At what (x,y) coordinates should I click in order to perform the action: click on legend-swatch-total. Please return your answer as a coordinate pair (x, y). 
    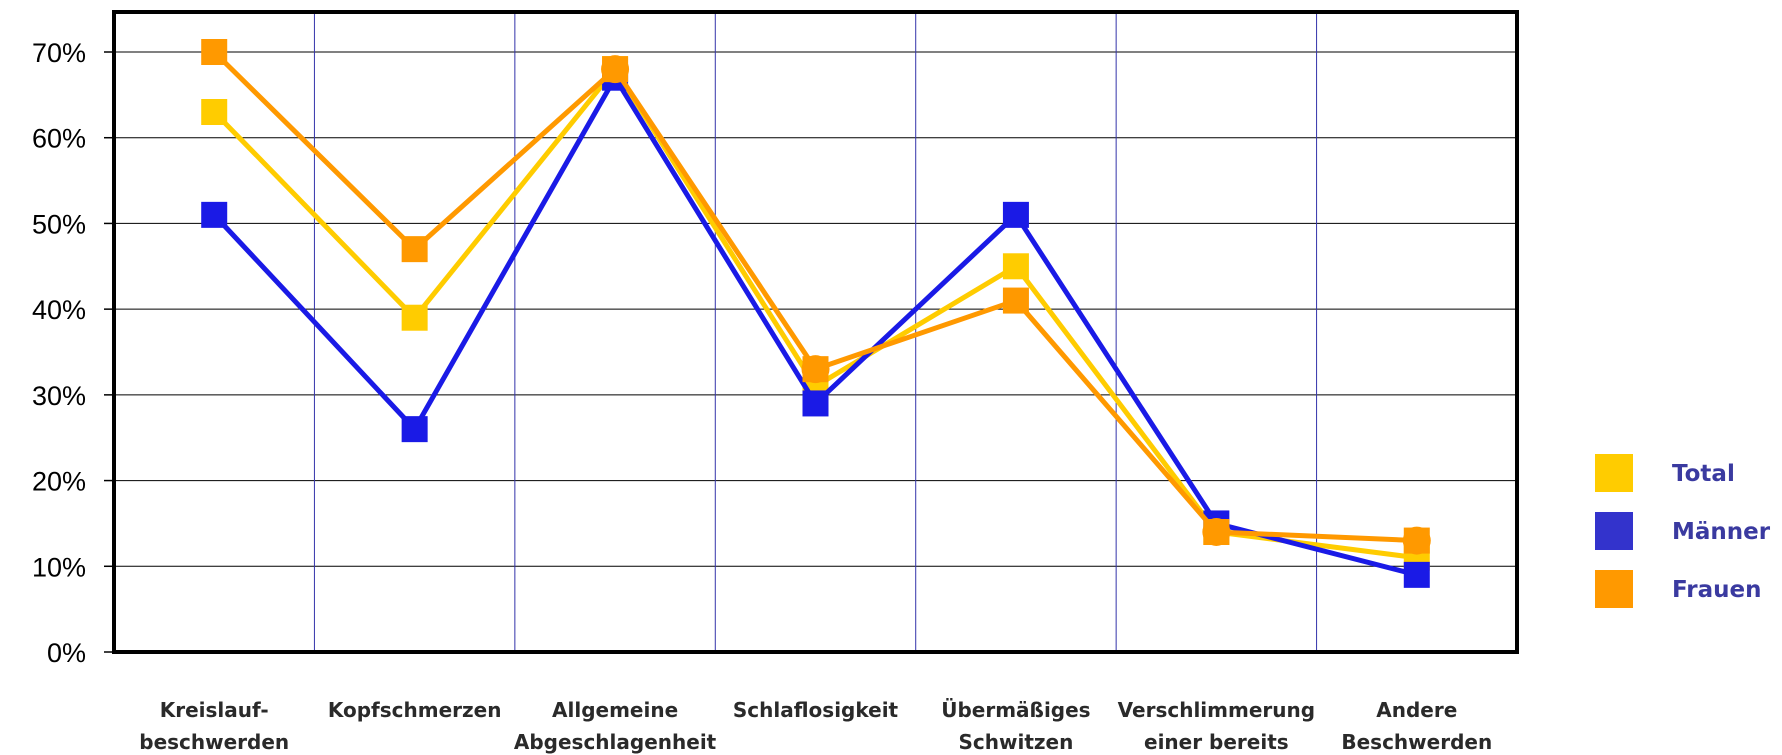
    Looking at the image, I should click on (1614, 473).